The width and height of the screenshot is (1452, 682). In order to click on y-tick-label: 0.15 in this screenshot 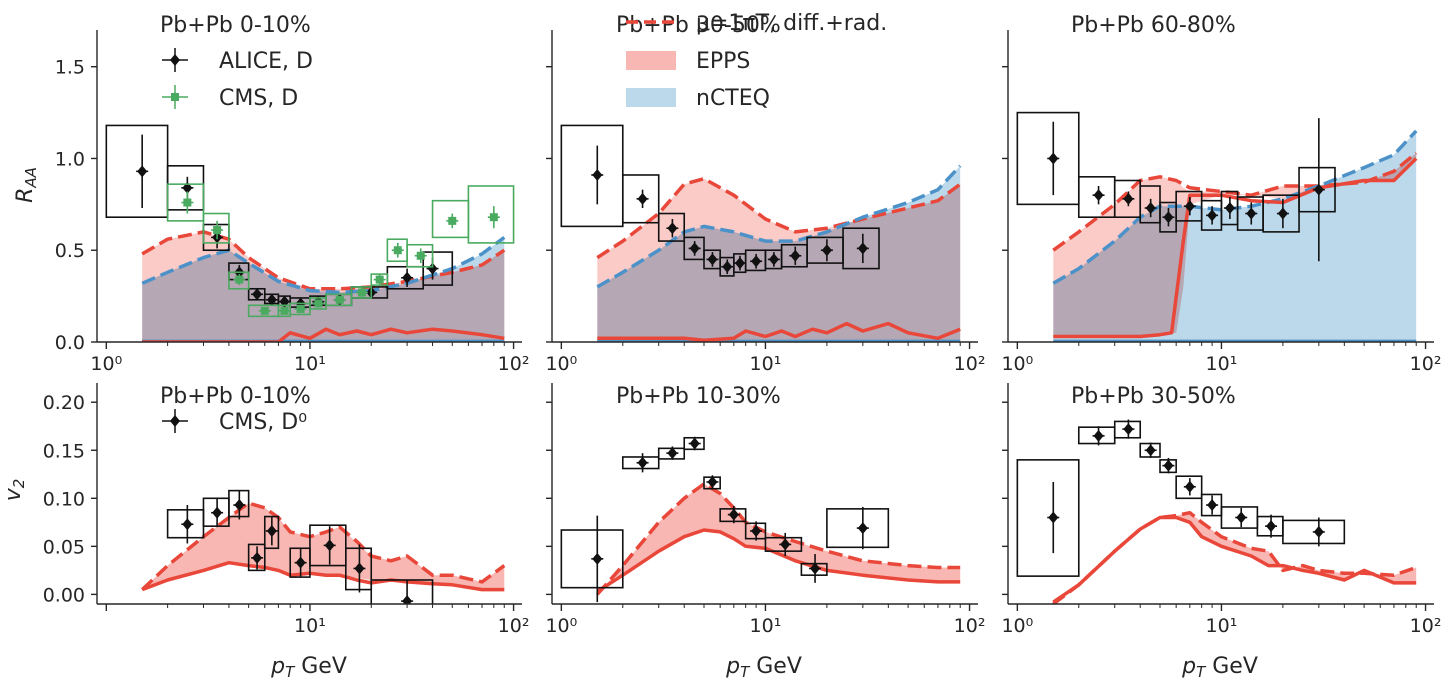, I will do `click(64, 451)`.